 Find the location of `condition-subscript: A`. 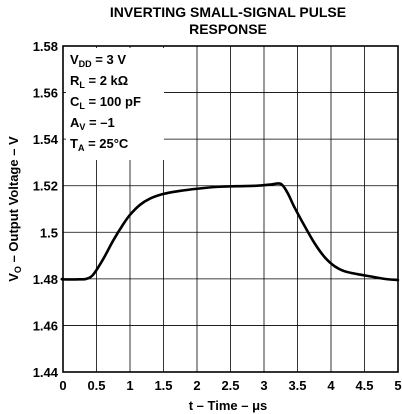

condition-subscript: A is located at coordinates (81, 148).